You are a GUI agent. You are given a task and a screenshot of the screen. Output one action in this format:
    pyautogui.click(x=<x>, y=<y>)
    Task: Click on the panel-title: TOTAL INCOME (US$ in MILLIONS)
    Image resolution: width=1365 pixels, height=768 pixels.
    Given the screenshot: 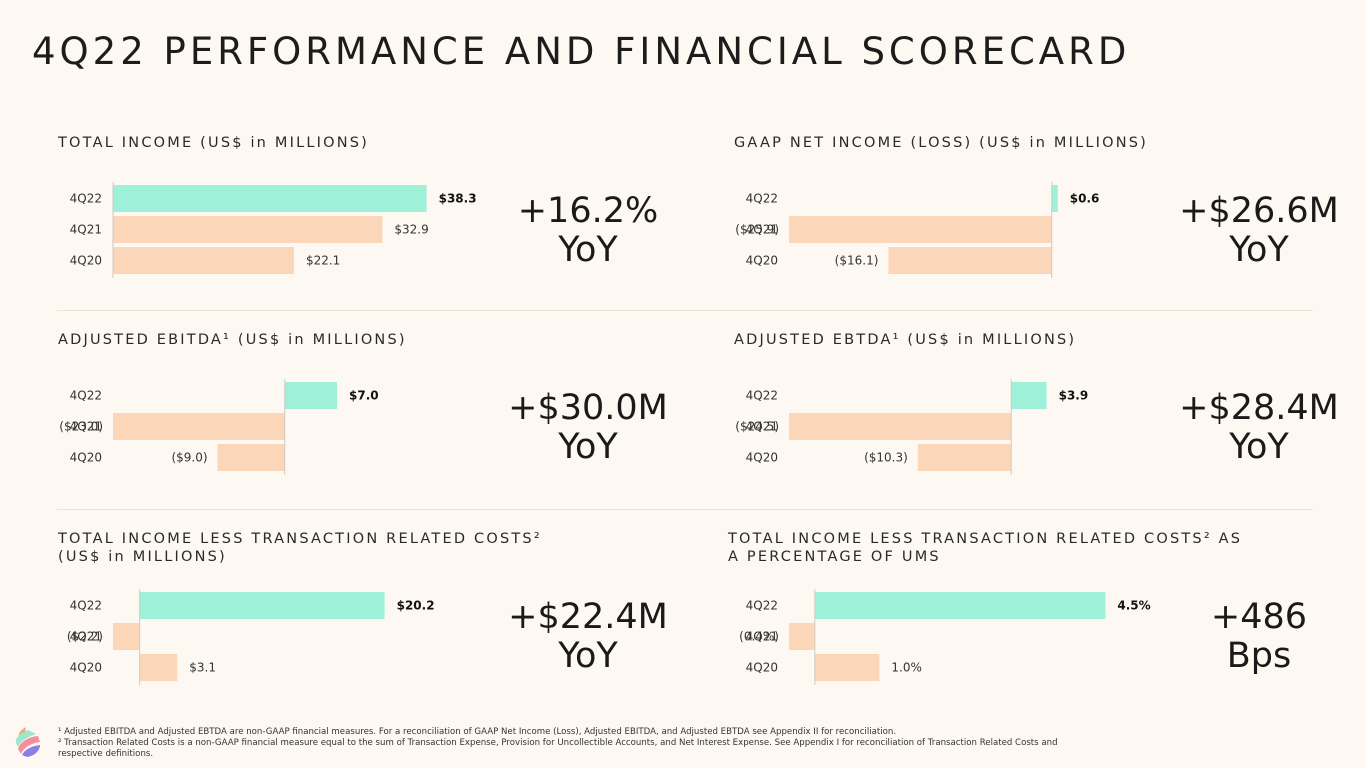 What is the action you would take?
    pyautogui.click(x=214, y=143)
    